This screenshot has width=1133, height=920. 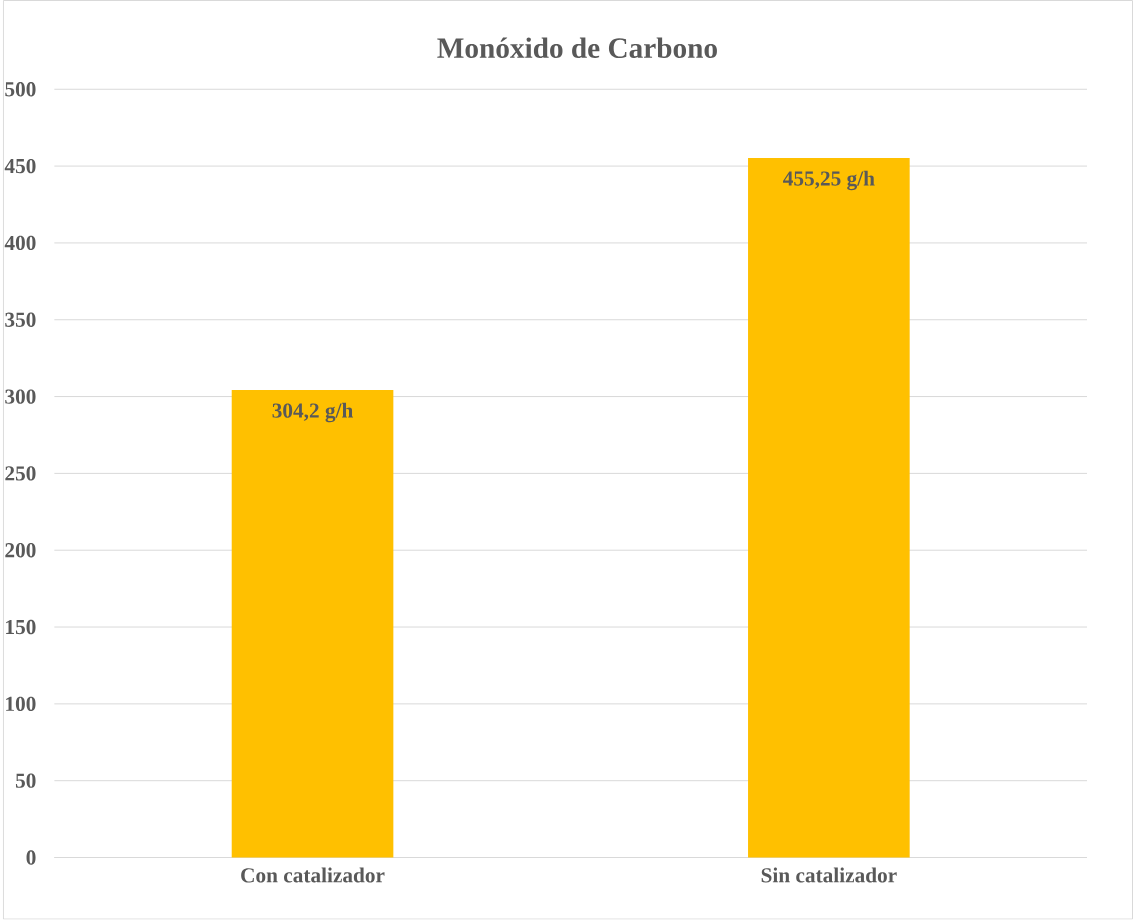 I want to click on y-tick-label: 250, so click(x=20, y=473).